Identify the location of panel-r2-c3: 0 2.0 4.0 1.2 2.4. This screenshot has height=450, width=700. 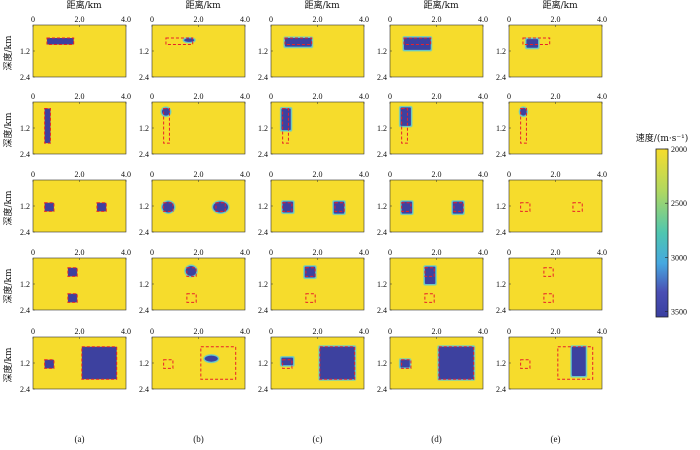
(313, 125).